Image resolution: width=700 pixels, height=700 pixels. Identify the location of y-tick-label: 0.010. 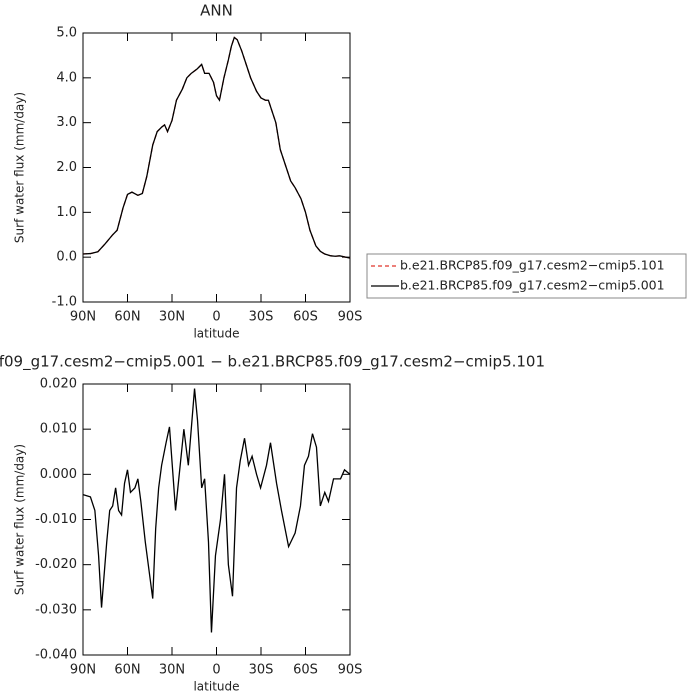
(58, 429).